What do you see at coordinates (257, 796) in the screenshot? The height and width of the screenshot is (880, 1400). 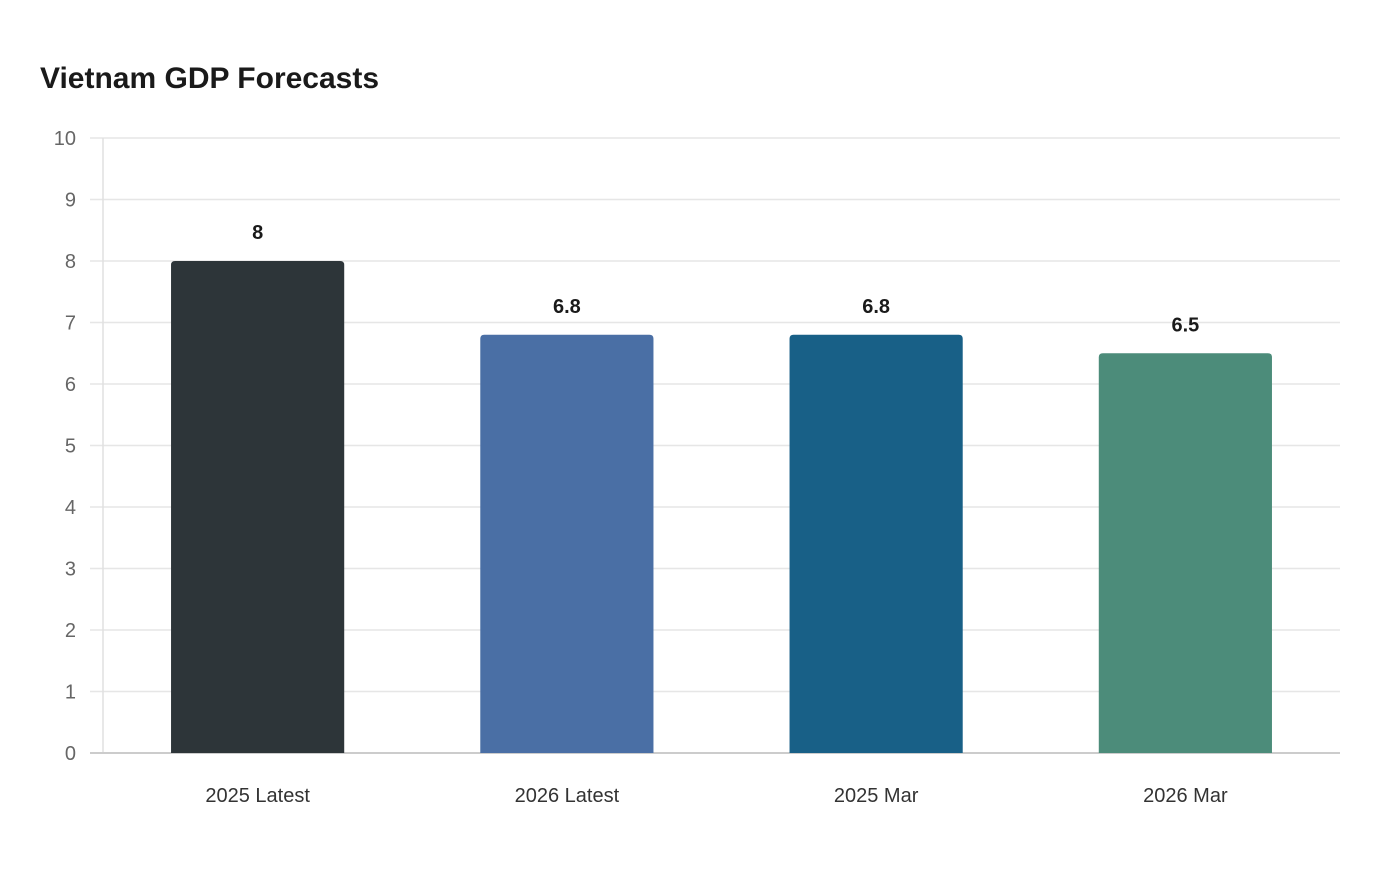 I see `x-tick-label: 2025 Latest` at bounding box center [257, 796].